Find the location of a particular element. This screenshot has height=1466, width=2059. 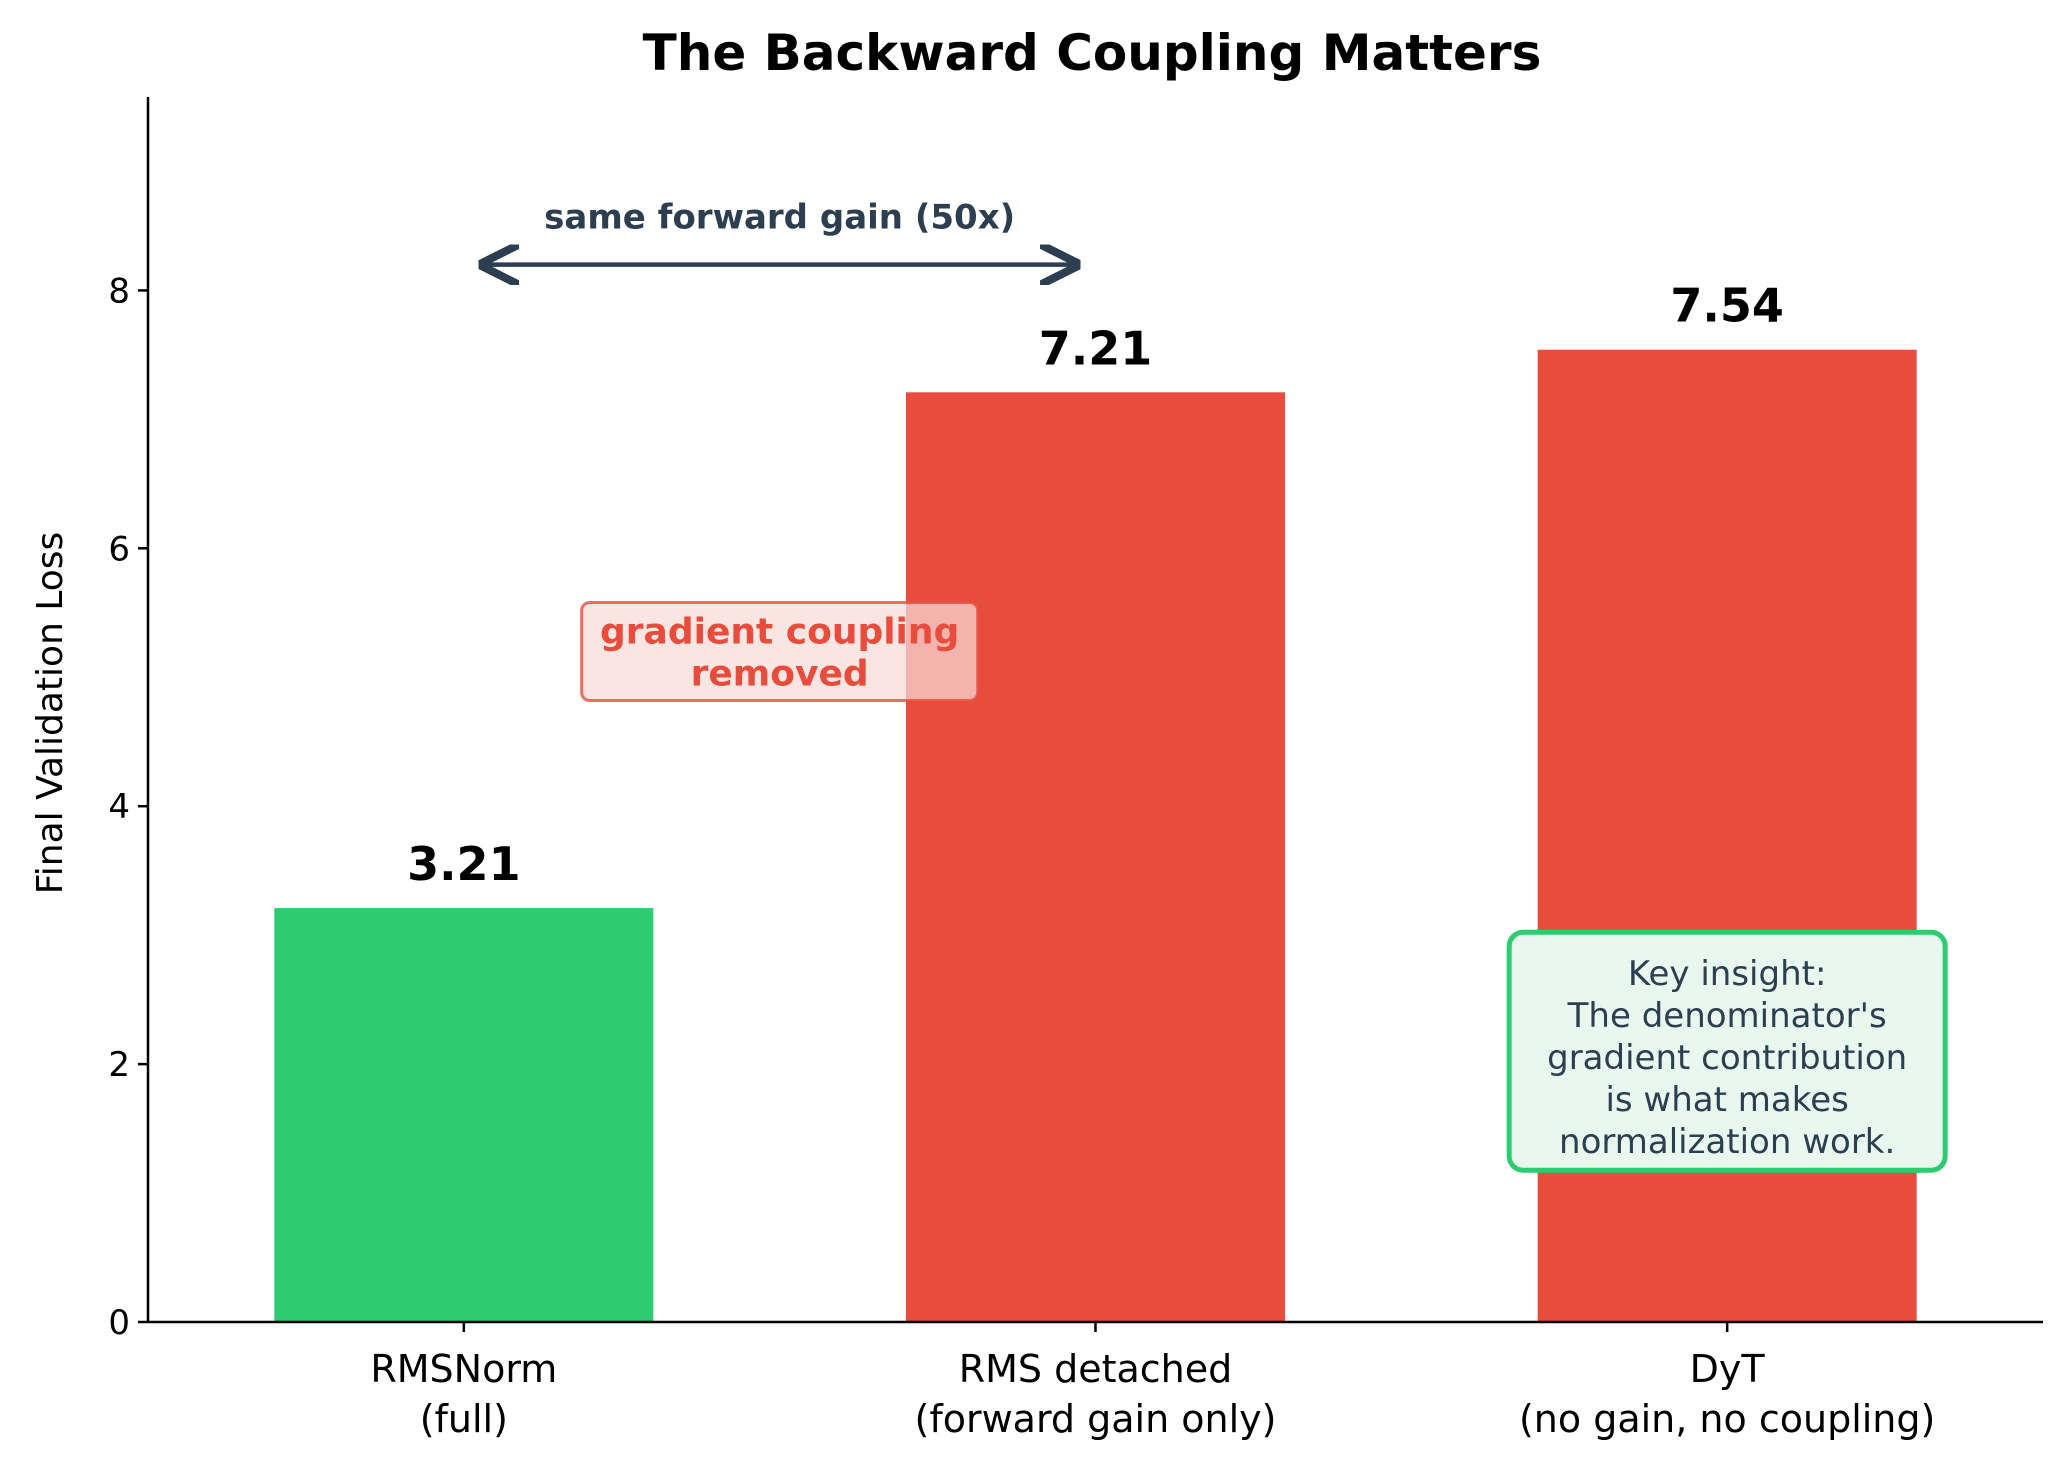

insight-box is located at coordinates (1727, 1051).